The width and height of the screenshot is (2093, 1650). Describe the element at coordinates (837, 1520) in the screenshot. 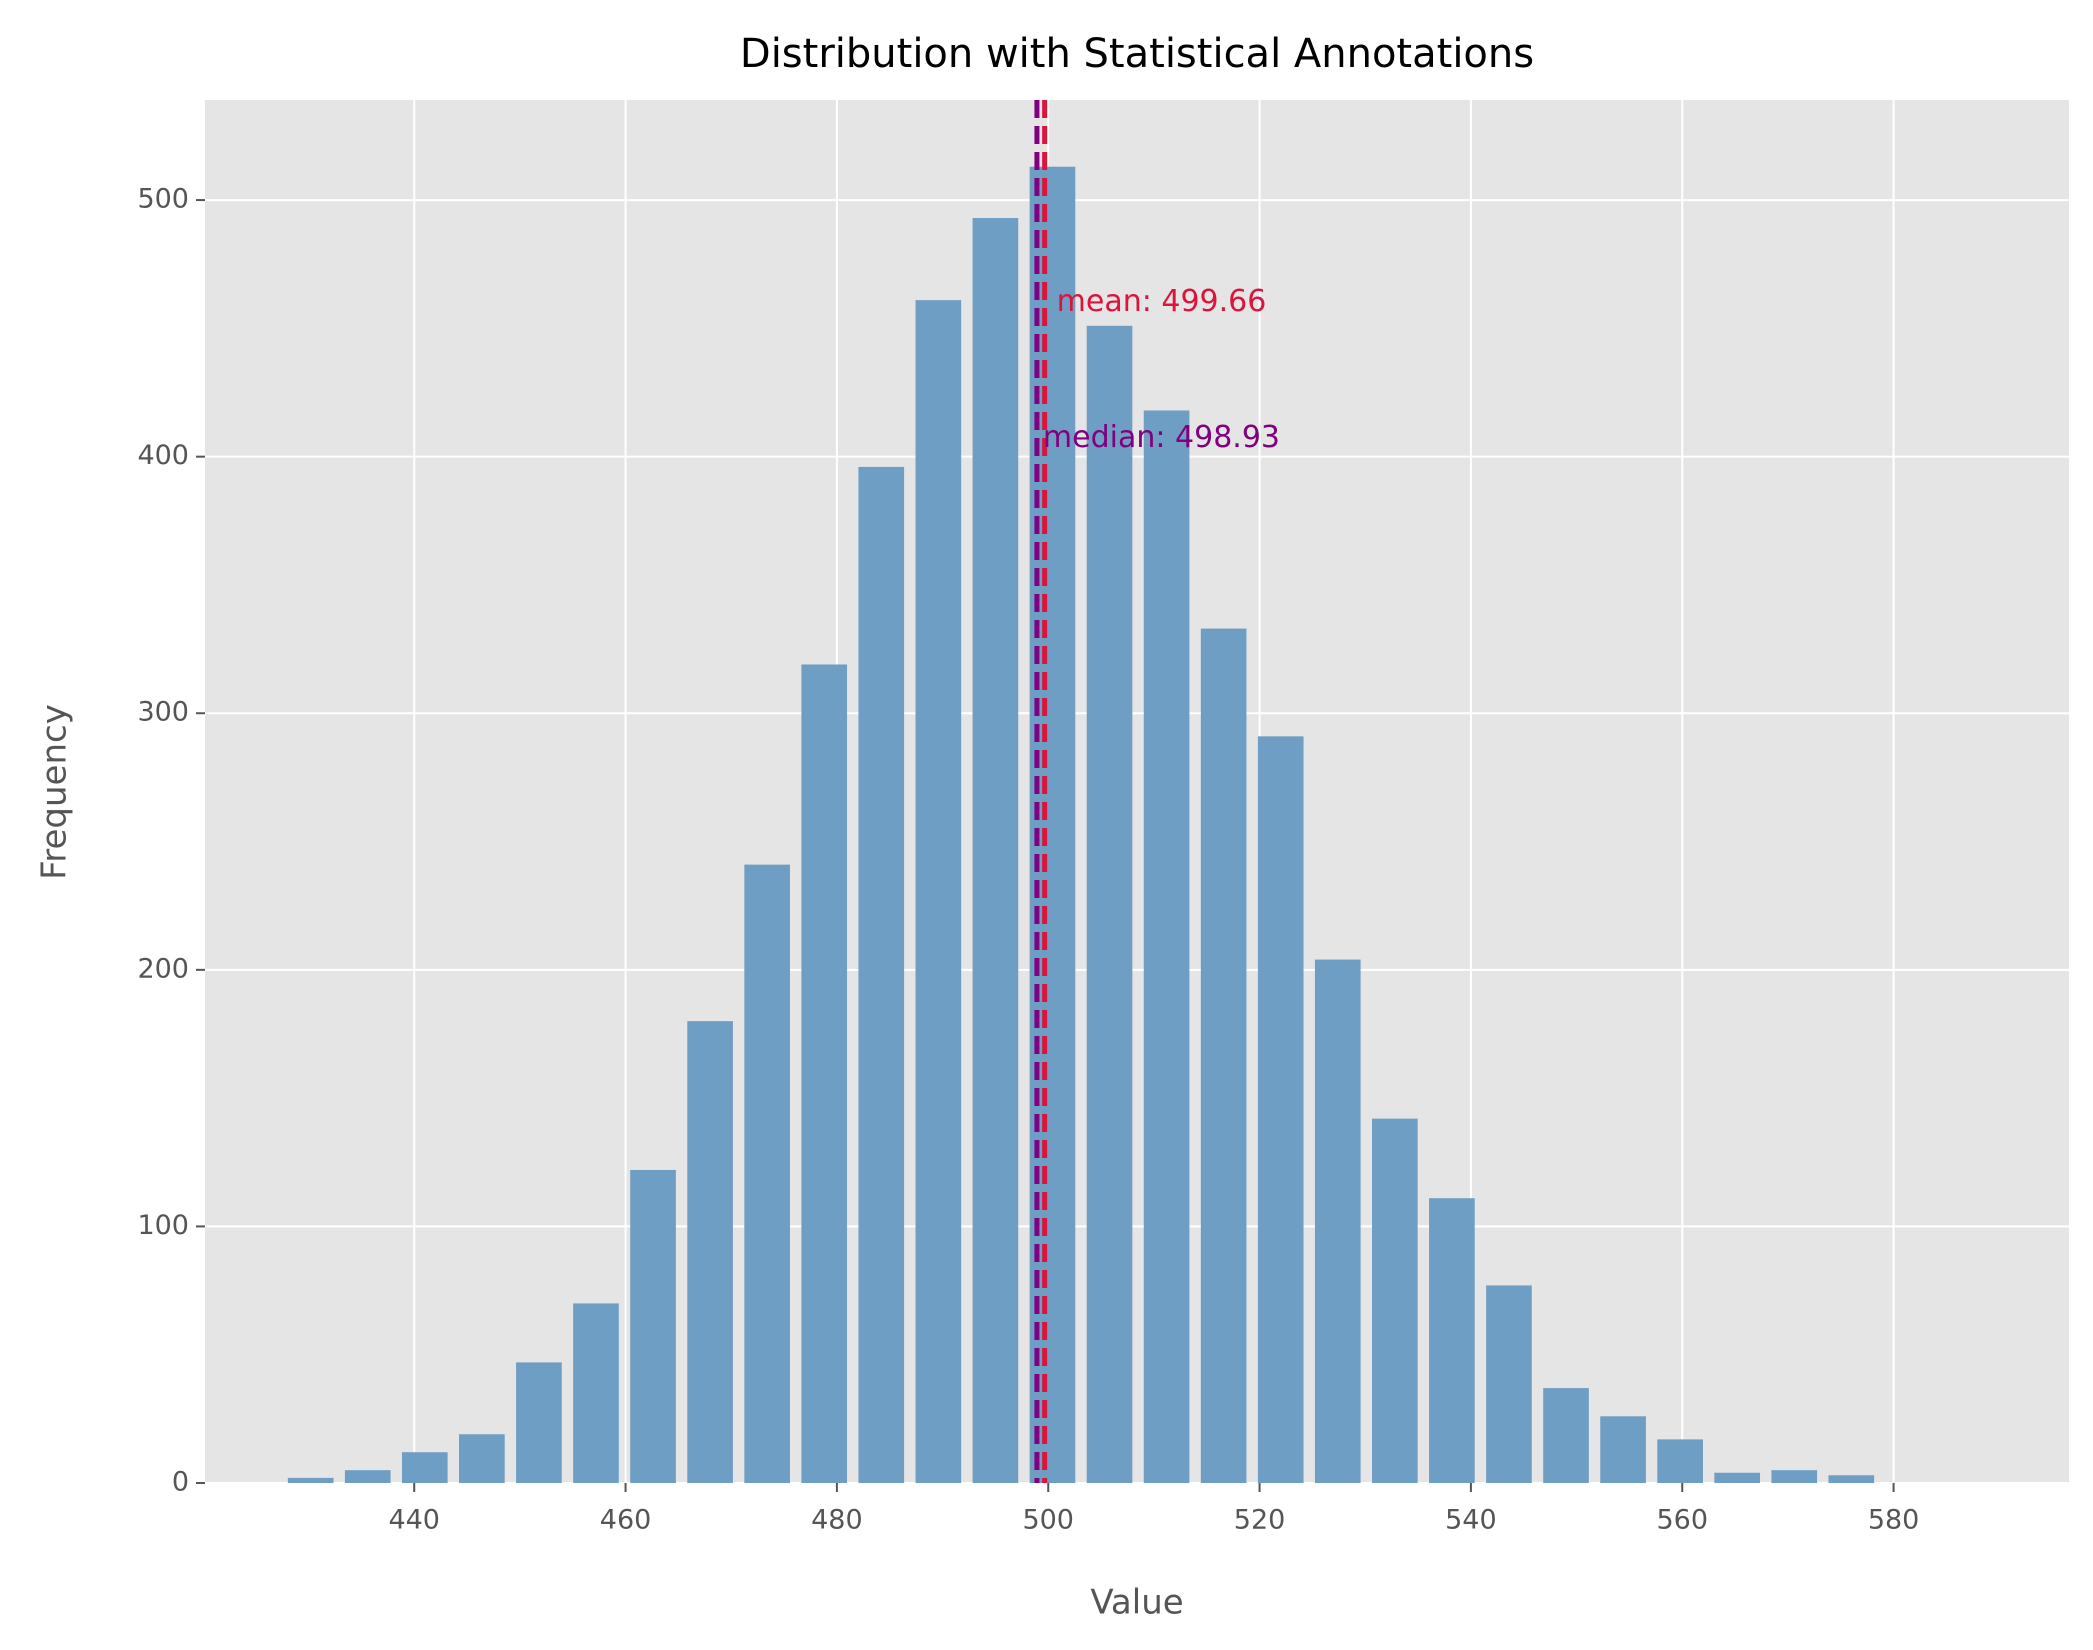

I see `x-tick-label: 480` at that location.